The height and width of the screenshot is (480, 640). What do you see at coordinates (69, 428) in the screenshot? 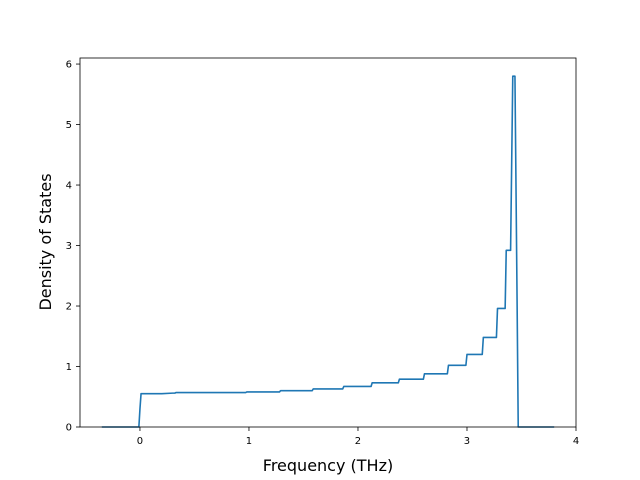
I see `y-tick-label: 0` at bounding box center [69, 428].